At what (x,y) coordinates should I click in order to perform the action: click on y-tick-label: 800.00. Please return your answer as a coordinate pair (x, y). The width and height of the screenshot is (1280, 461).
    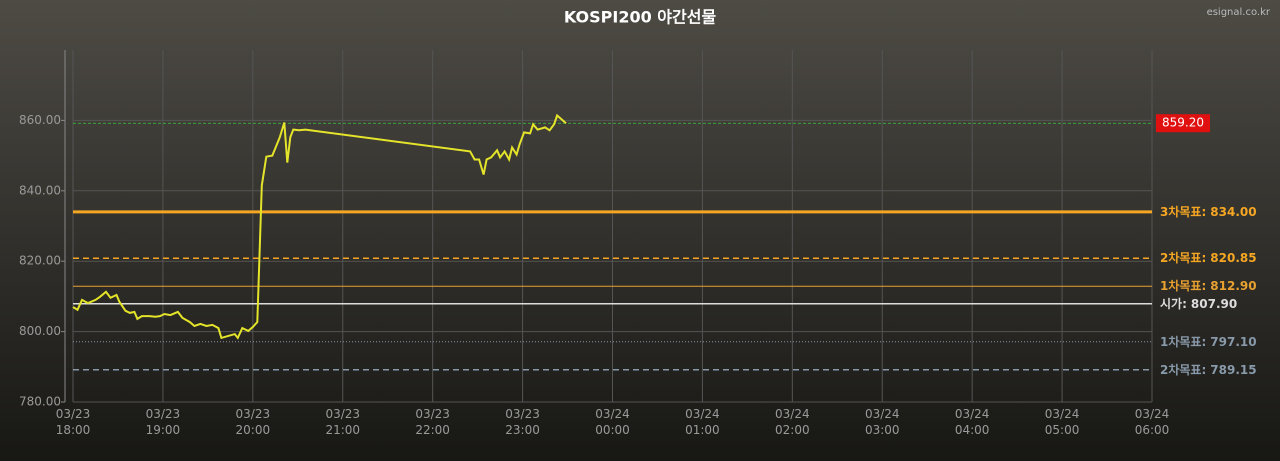
    Looking at the image, I should click on (40, 331).